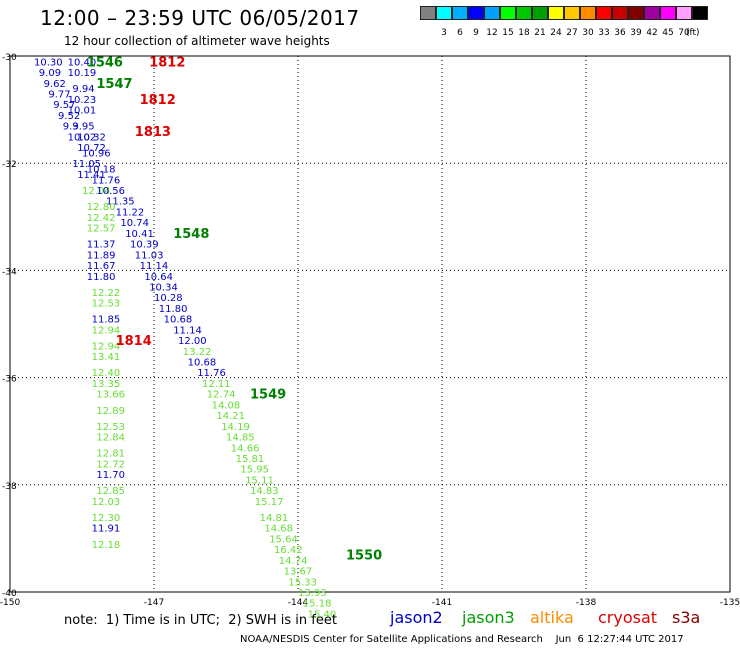 This screenshot has height=650, width=740. I want to click on wave-height-value: 10.68, so click(202, 363).